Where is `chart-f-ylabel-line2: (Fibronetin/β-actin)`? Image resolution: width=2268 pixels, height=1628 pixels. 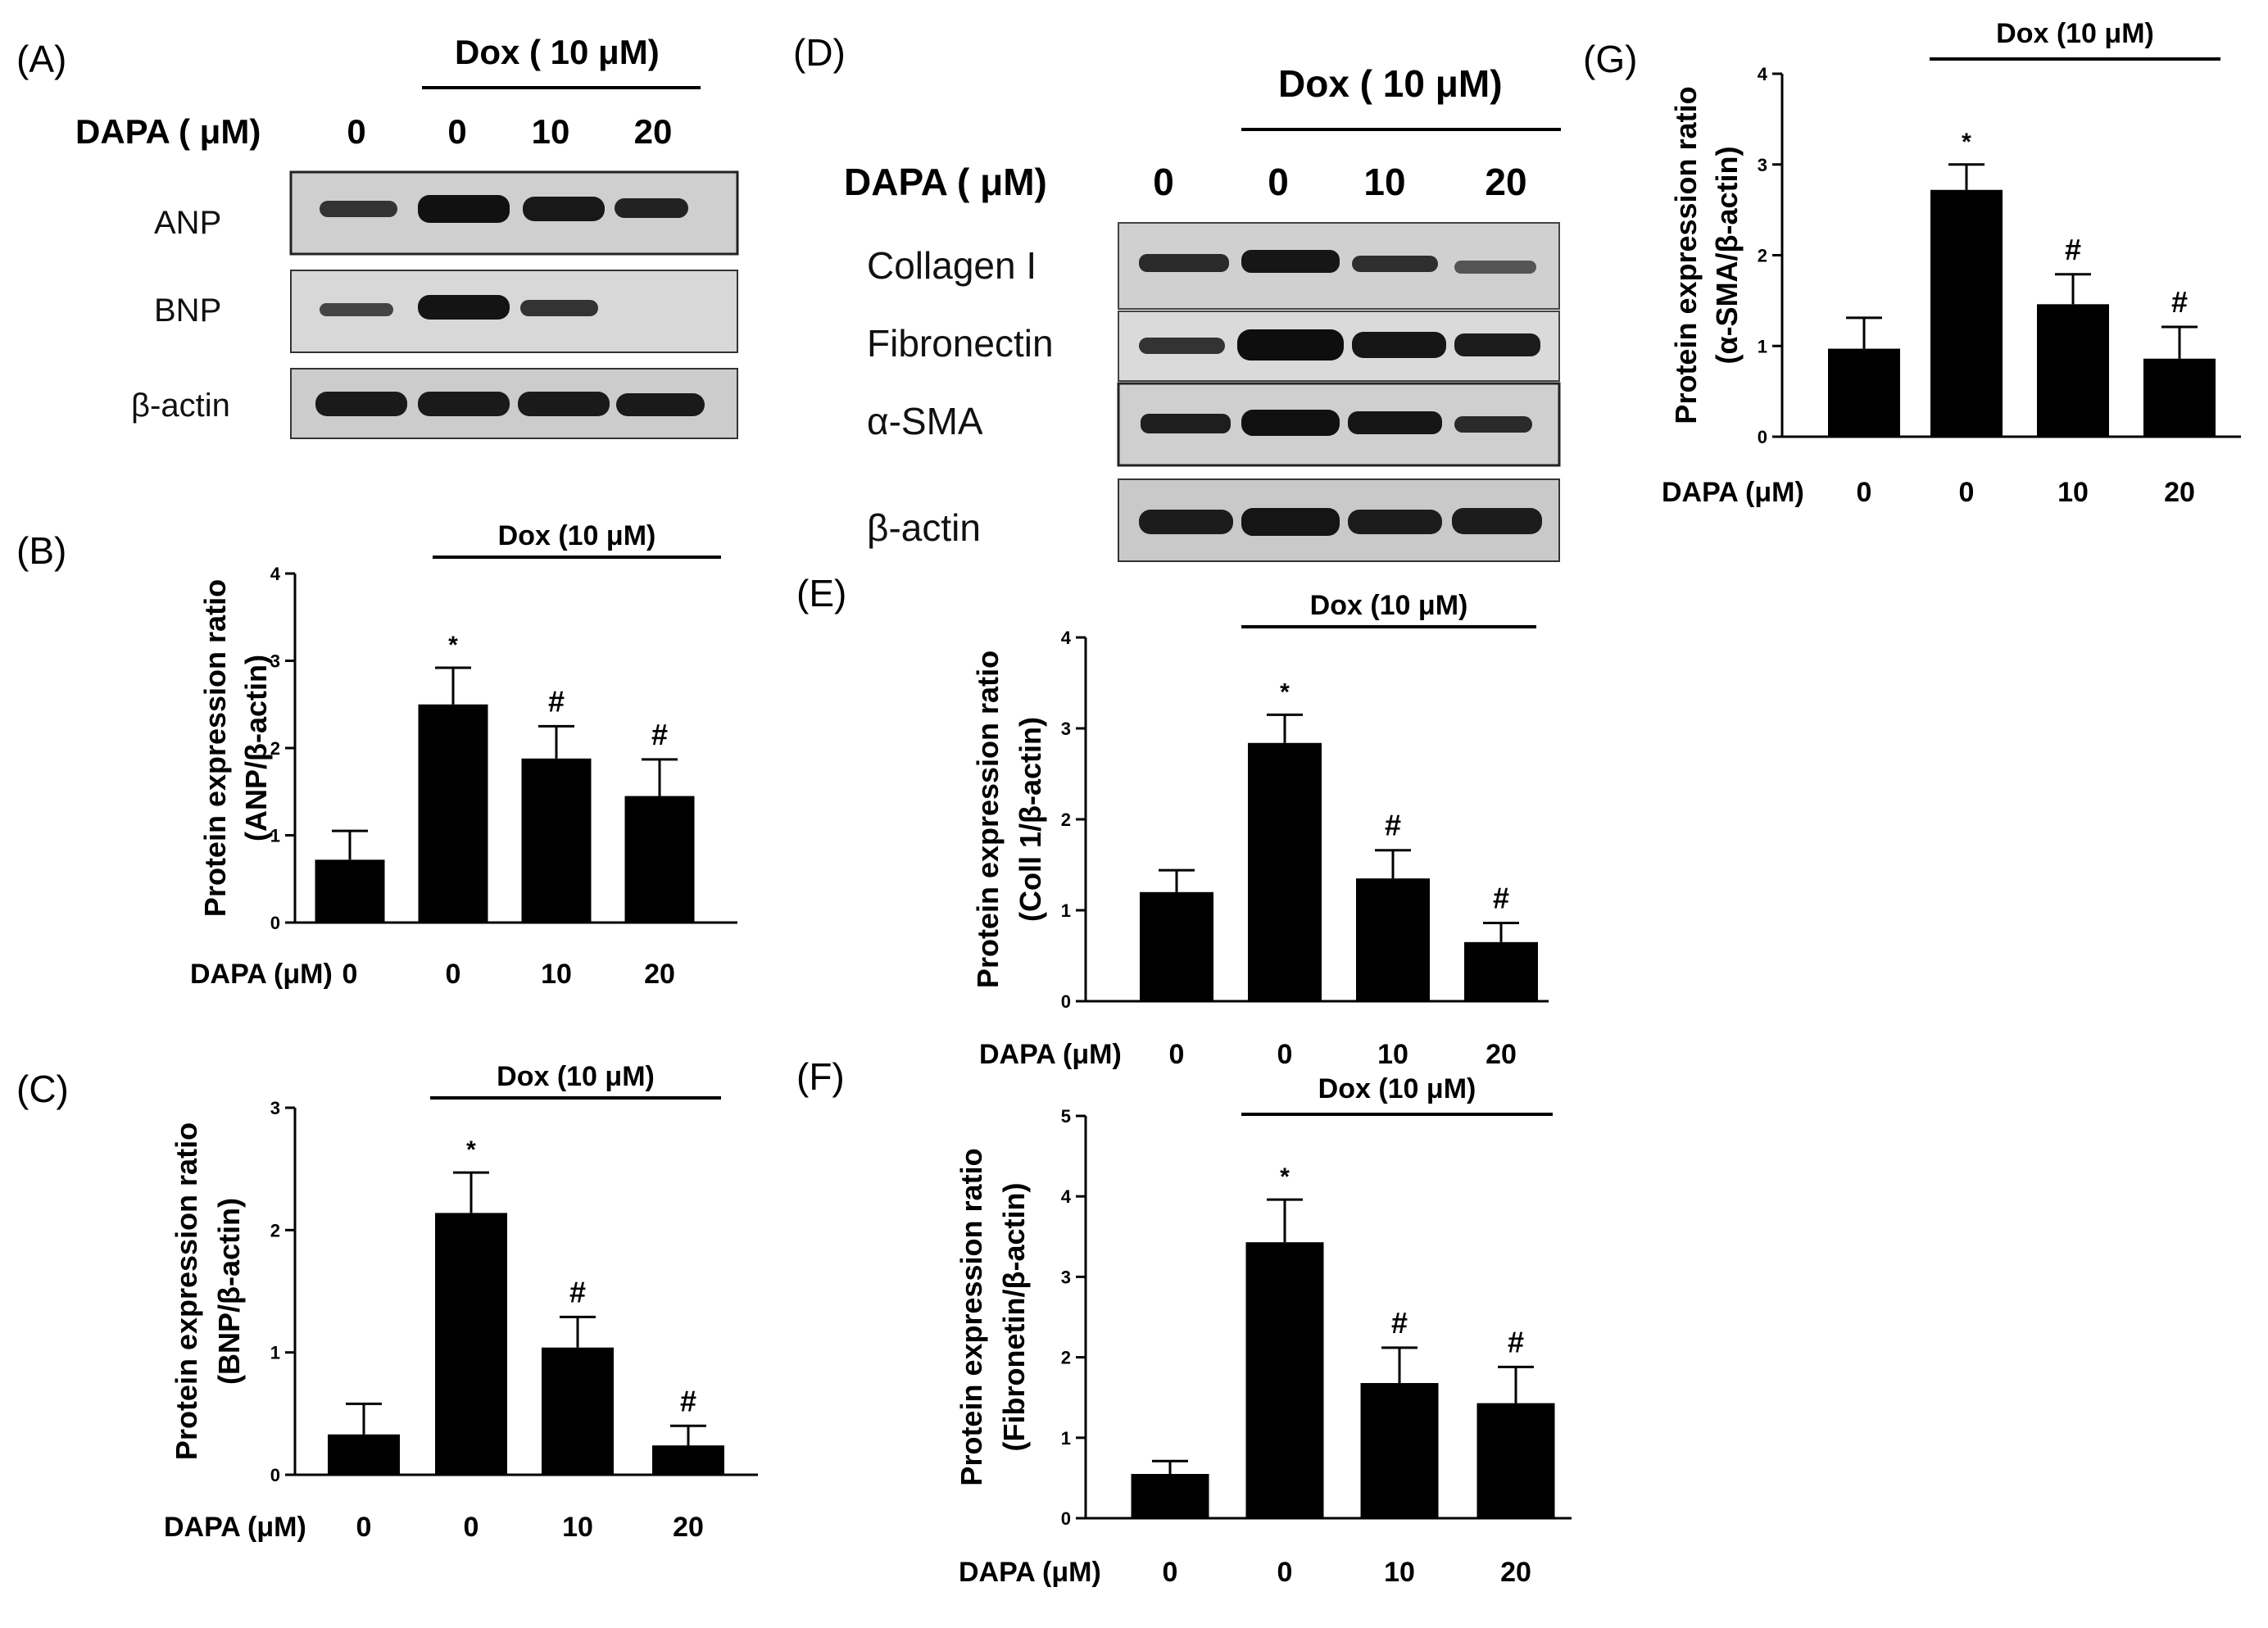 chart-f-ylabel-line2: (Fibronetin/β-actin) is located at coordinates (1014, 1317).